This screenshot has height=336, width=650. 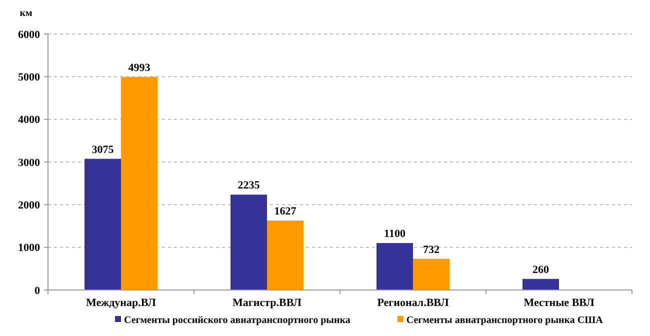 I want to click on y-axis-title: км, so click(x=26, y=13).